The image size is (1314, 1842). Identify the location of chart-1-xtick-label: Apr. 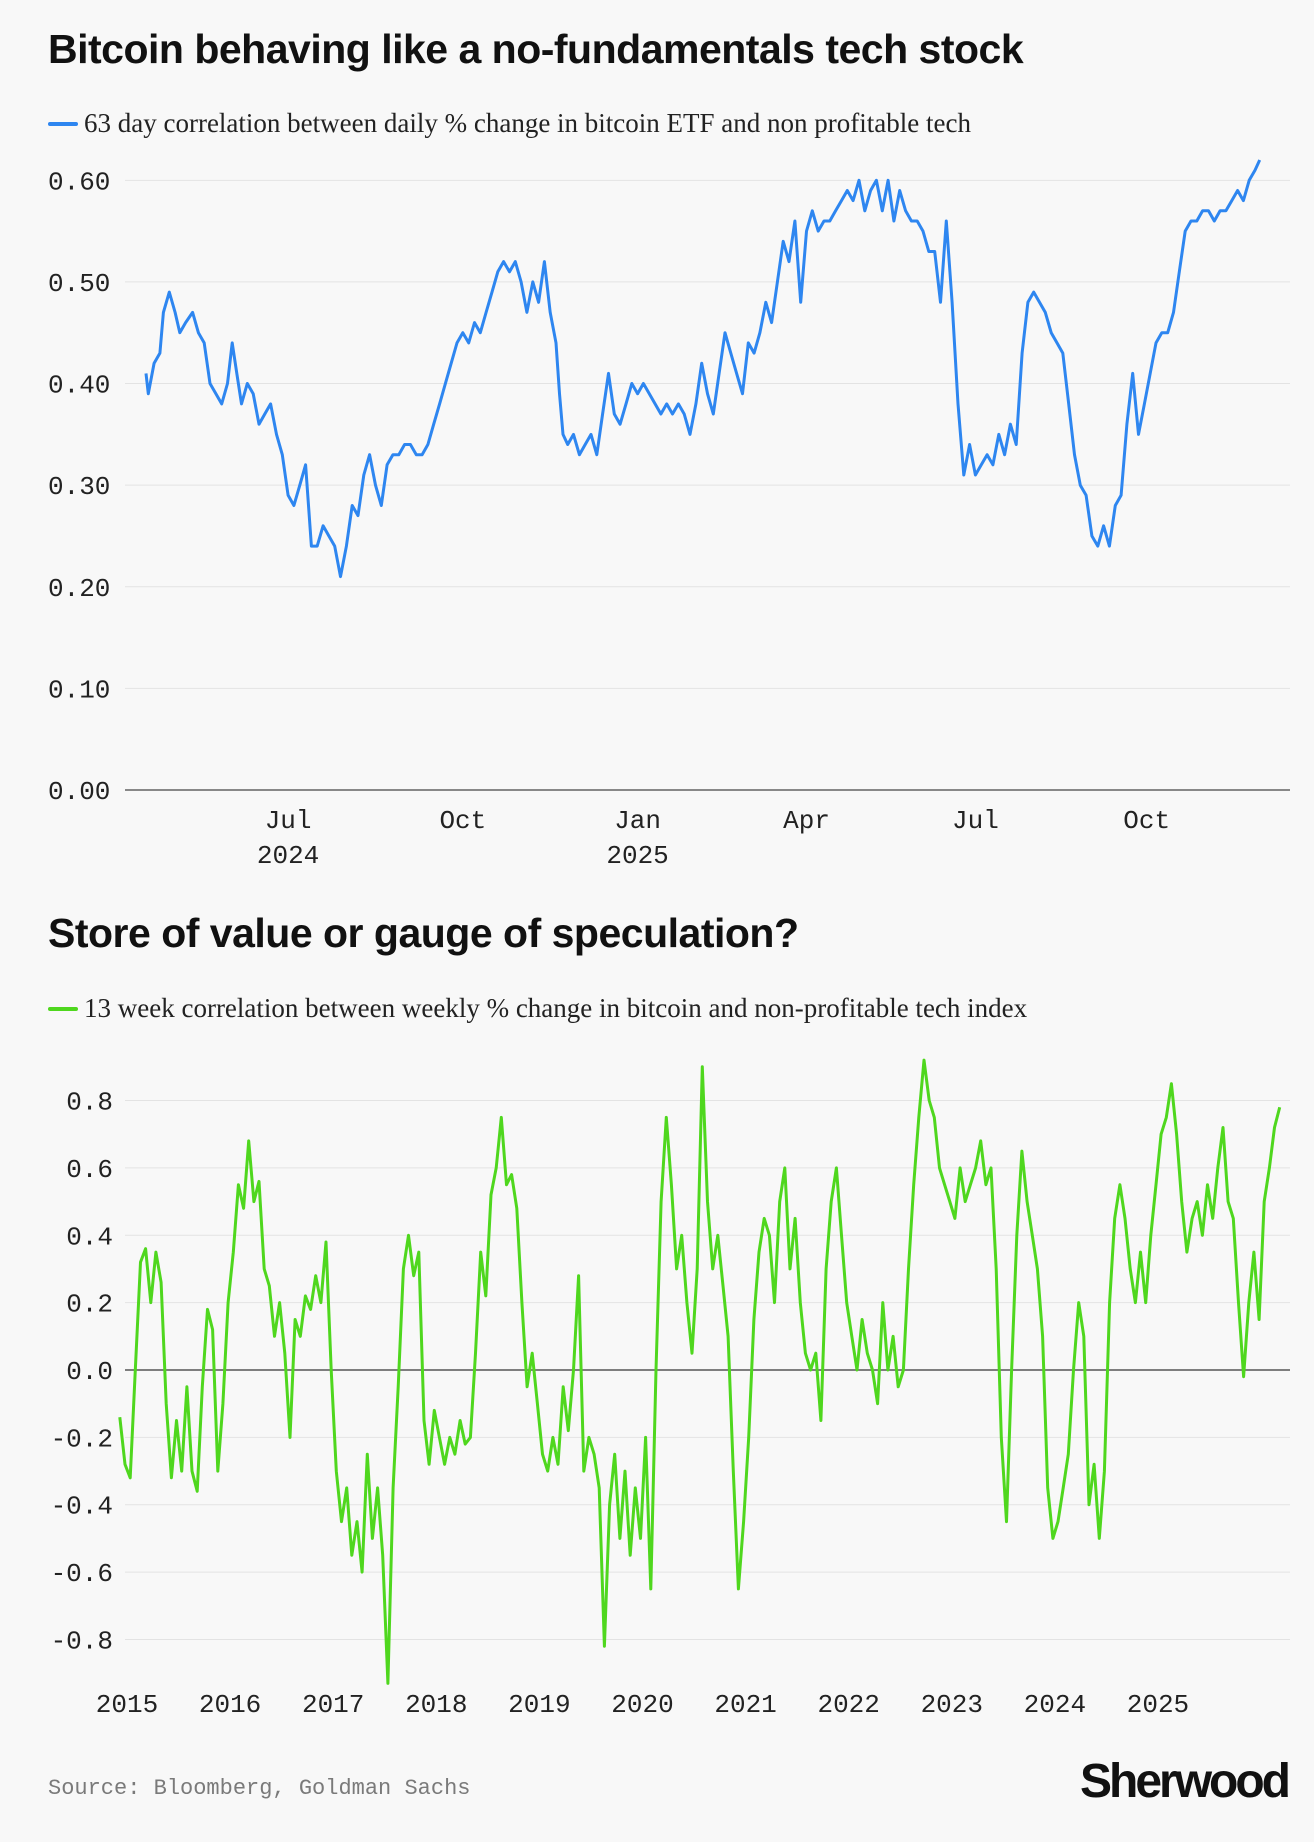
(806, 821).